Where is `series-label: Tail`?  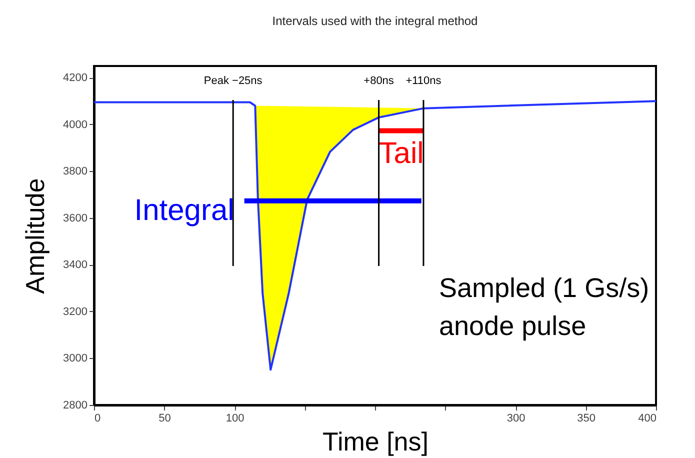
series-label: Tail is located at coordinates (401, 153).